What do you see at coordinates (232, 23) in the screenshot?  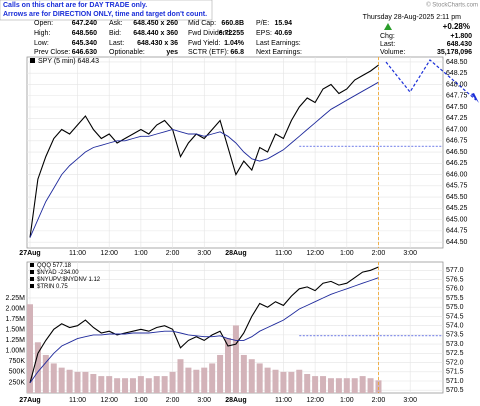 I see `field-value: 660.8B` at bounding box center [232, 23].